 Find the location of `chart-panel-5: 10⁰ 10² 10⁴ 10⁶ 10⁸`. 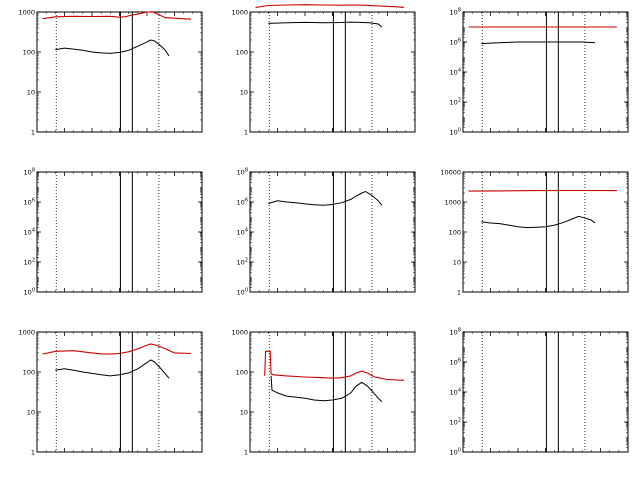

chart-panel-5: 10⁰ 10² 10⁴ 10⁶ 10⁸ is located at coordinates (326, 232).